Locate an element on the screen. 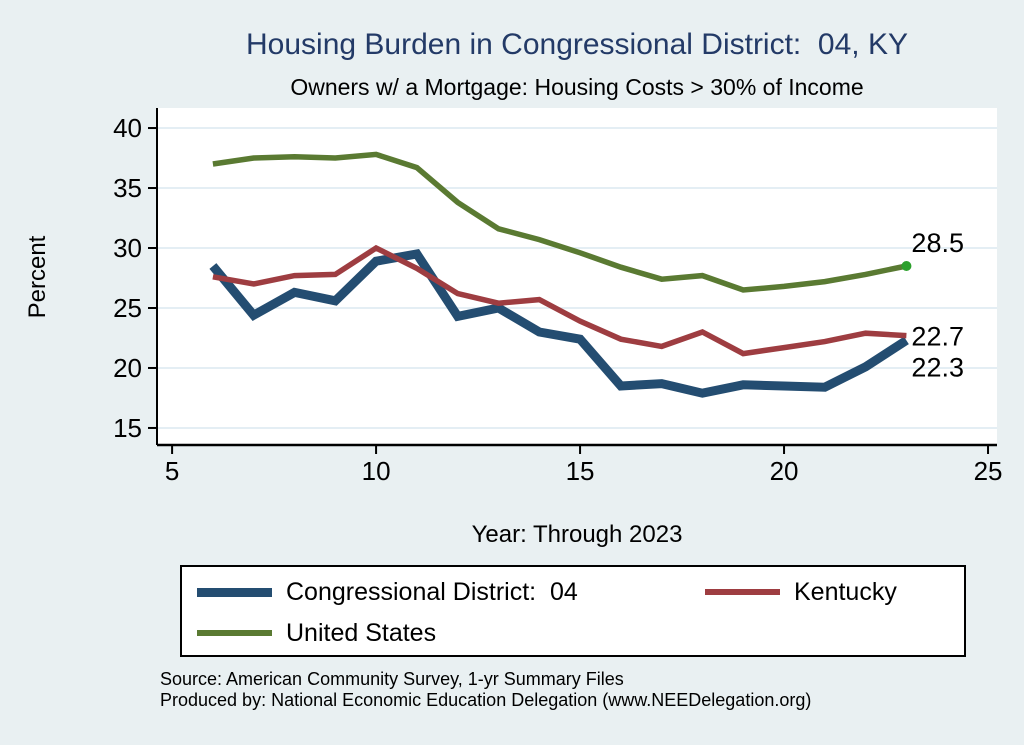 Image resolution: width=1024 pixels, height=745 pixels. y-axis-title: Percent is located at coordinates (37, 277).